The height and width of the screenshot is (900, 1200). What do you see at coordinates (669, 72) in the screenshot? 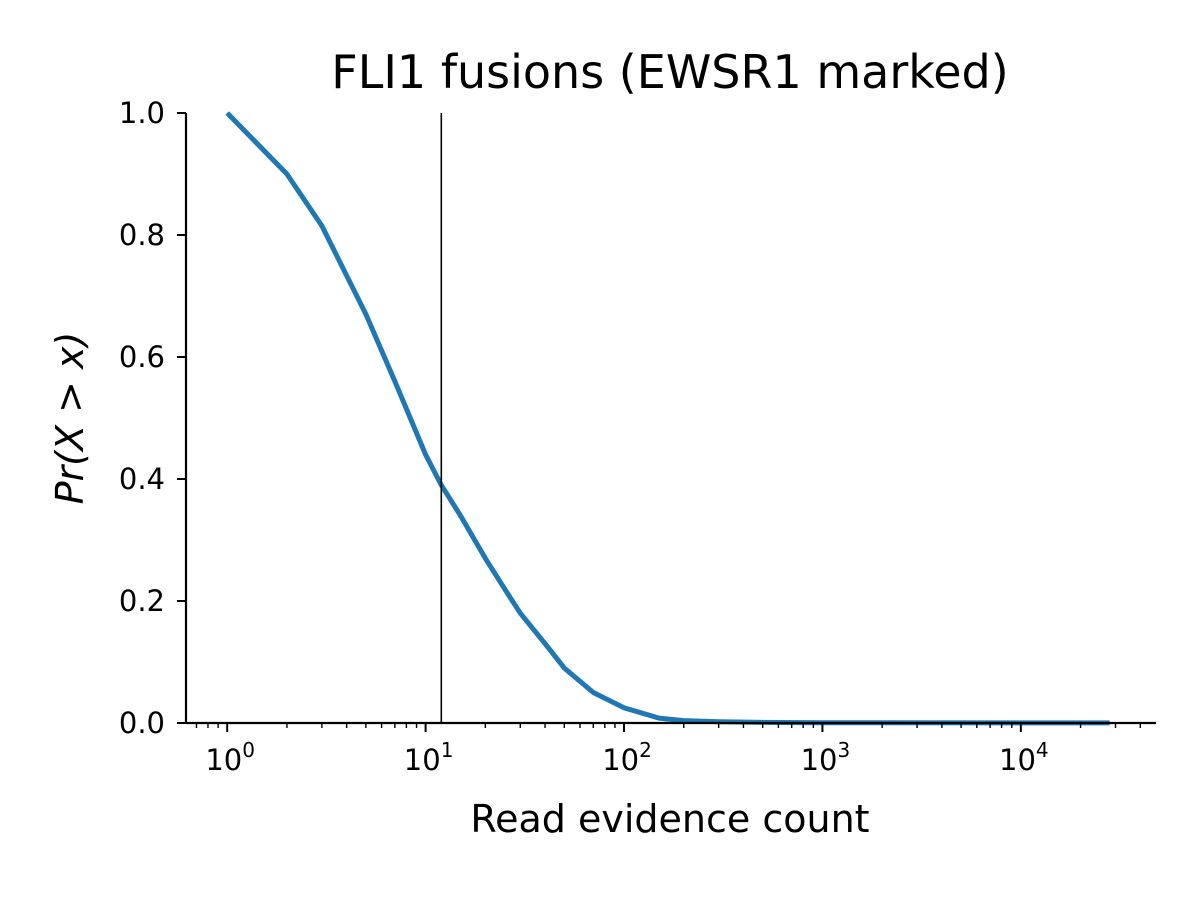
I see `chart-title: FLI1 fusions (EWSR1 marked)` at bounding box center [669, 72].